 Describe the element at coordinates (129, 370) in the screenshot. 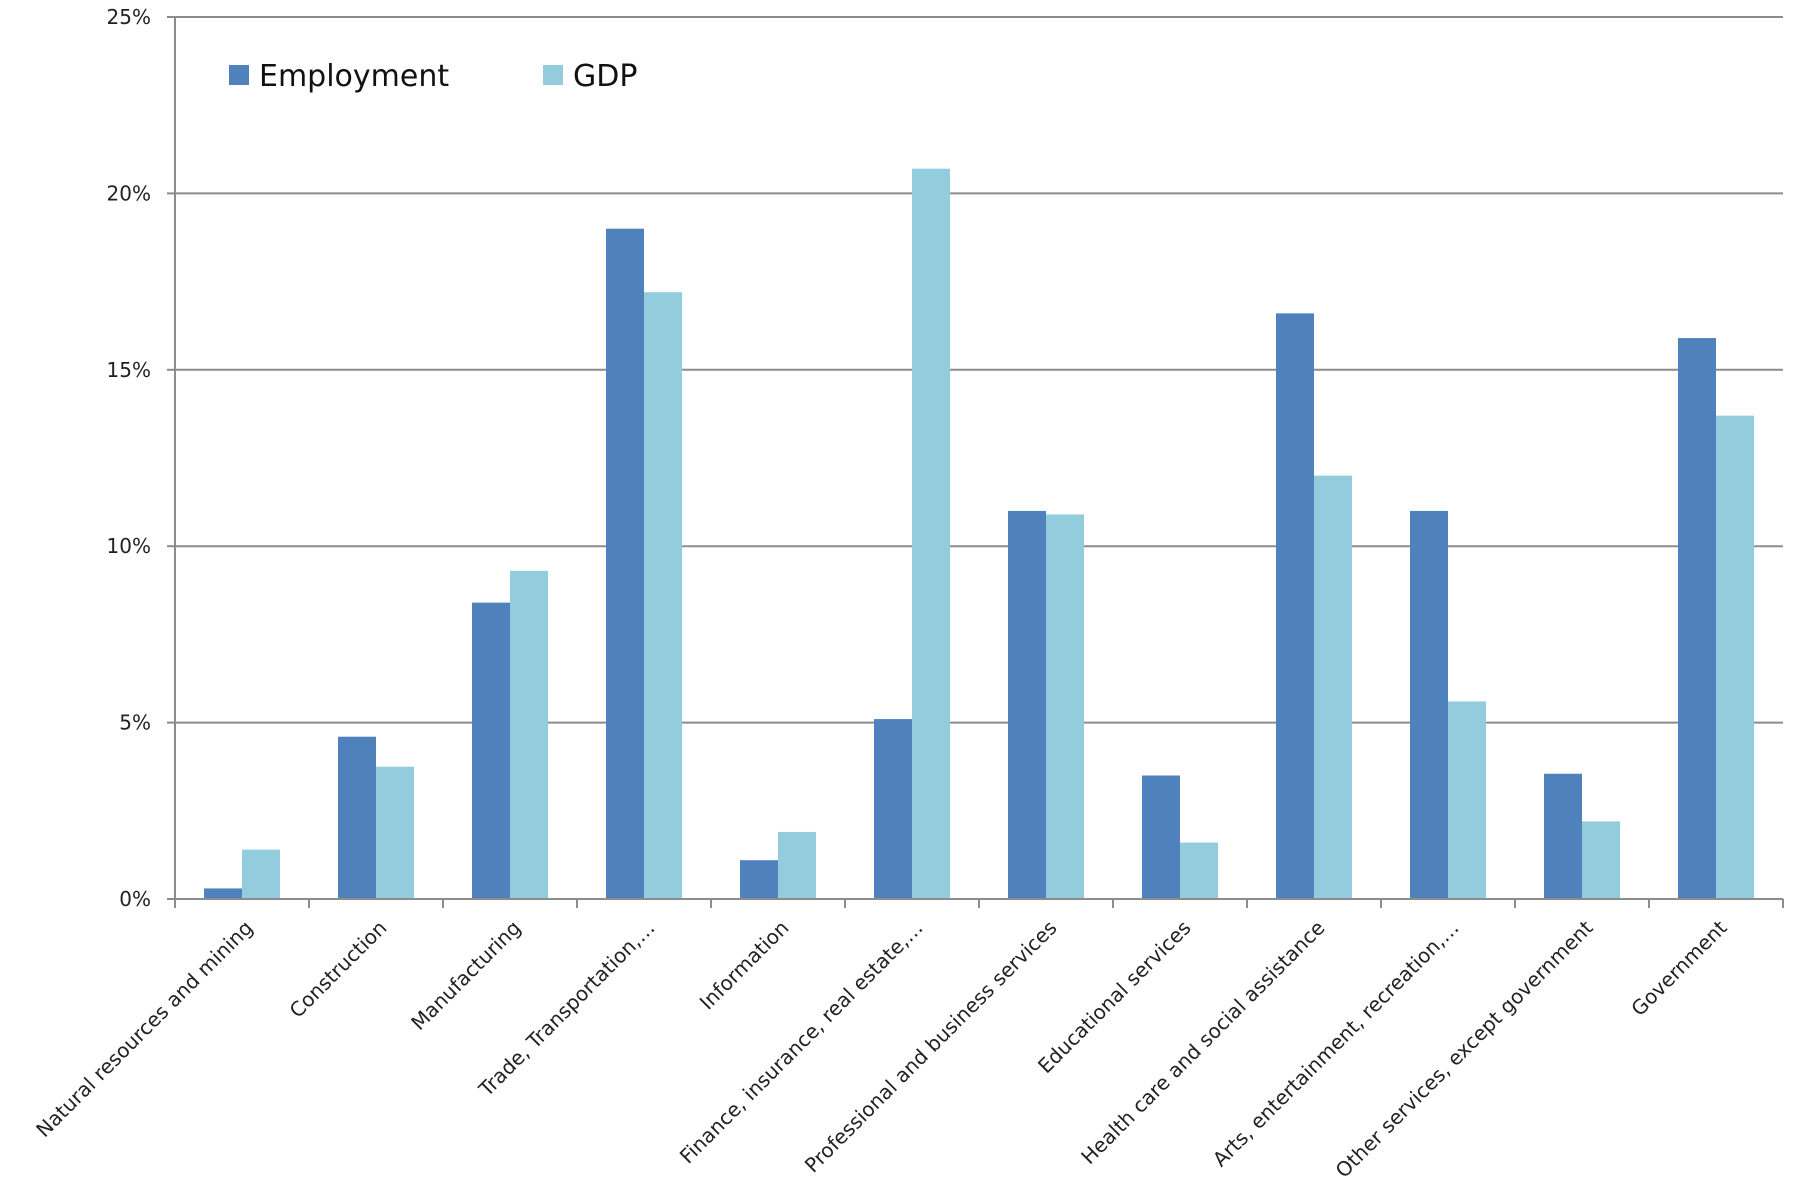

I see `y-tick-label: 15%` at that location.